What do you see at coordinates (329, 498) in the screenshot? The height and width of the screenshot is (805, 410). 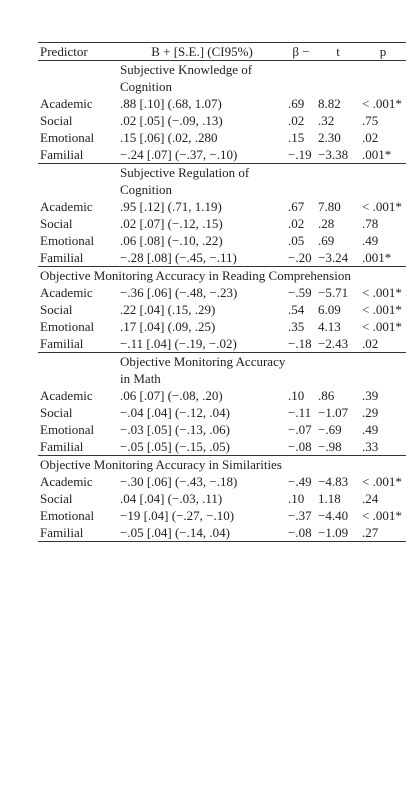 I see `value-cell: 1.18` at bounding box center [329, 498].